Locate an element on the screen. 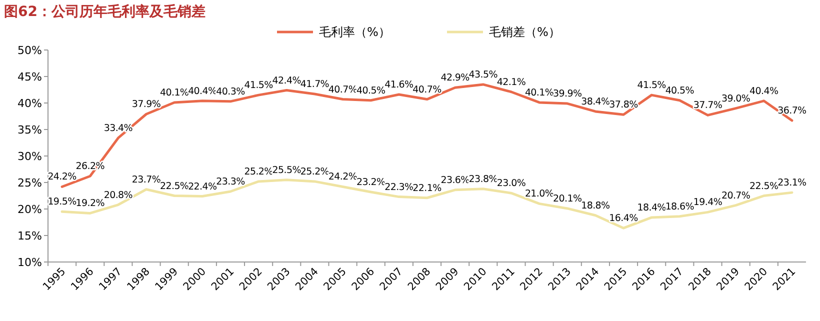 This screenshot has height=321, width=820. data-label: 42.1% is located at coordinates (511, 82).